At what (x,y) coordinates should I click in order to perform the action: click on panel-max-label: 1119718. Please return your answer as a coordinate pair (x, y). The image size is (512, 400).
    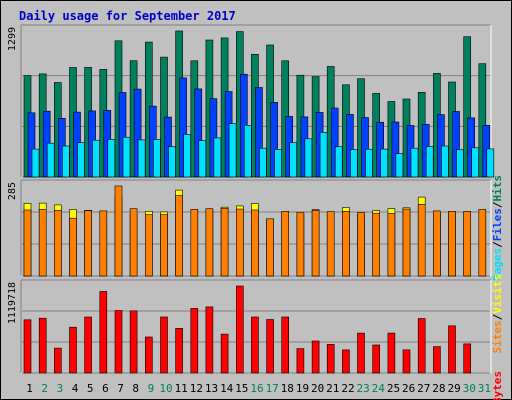
    Looking at the image, I should click on (12, 303).